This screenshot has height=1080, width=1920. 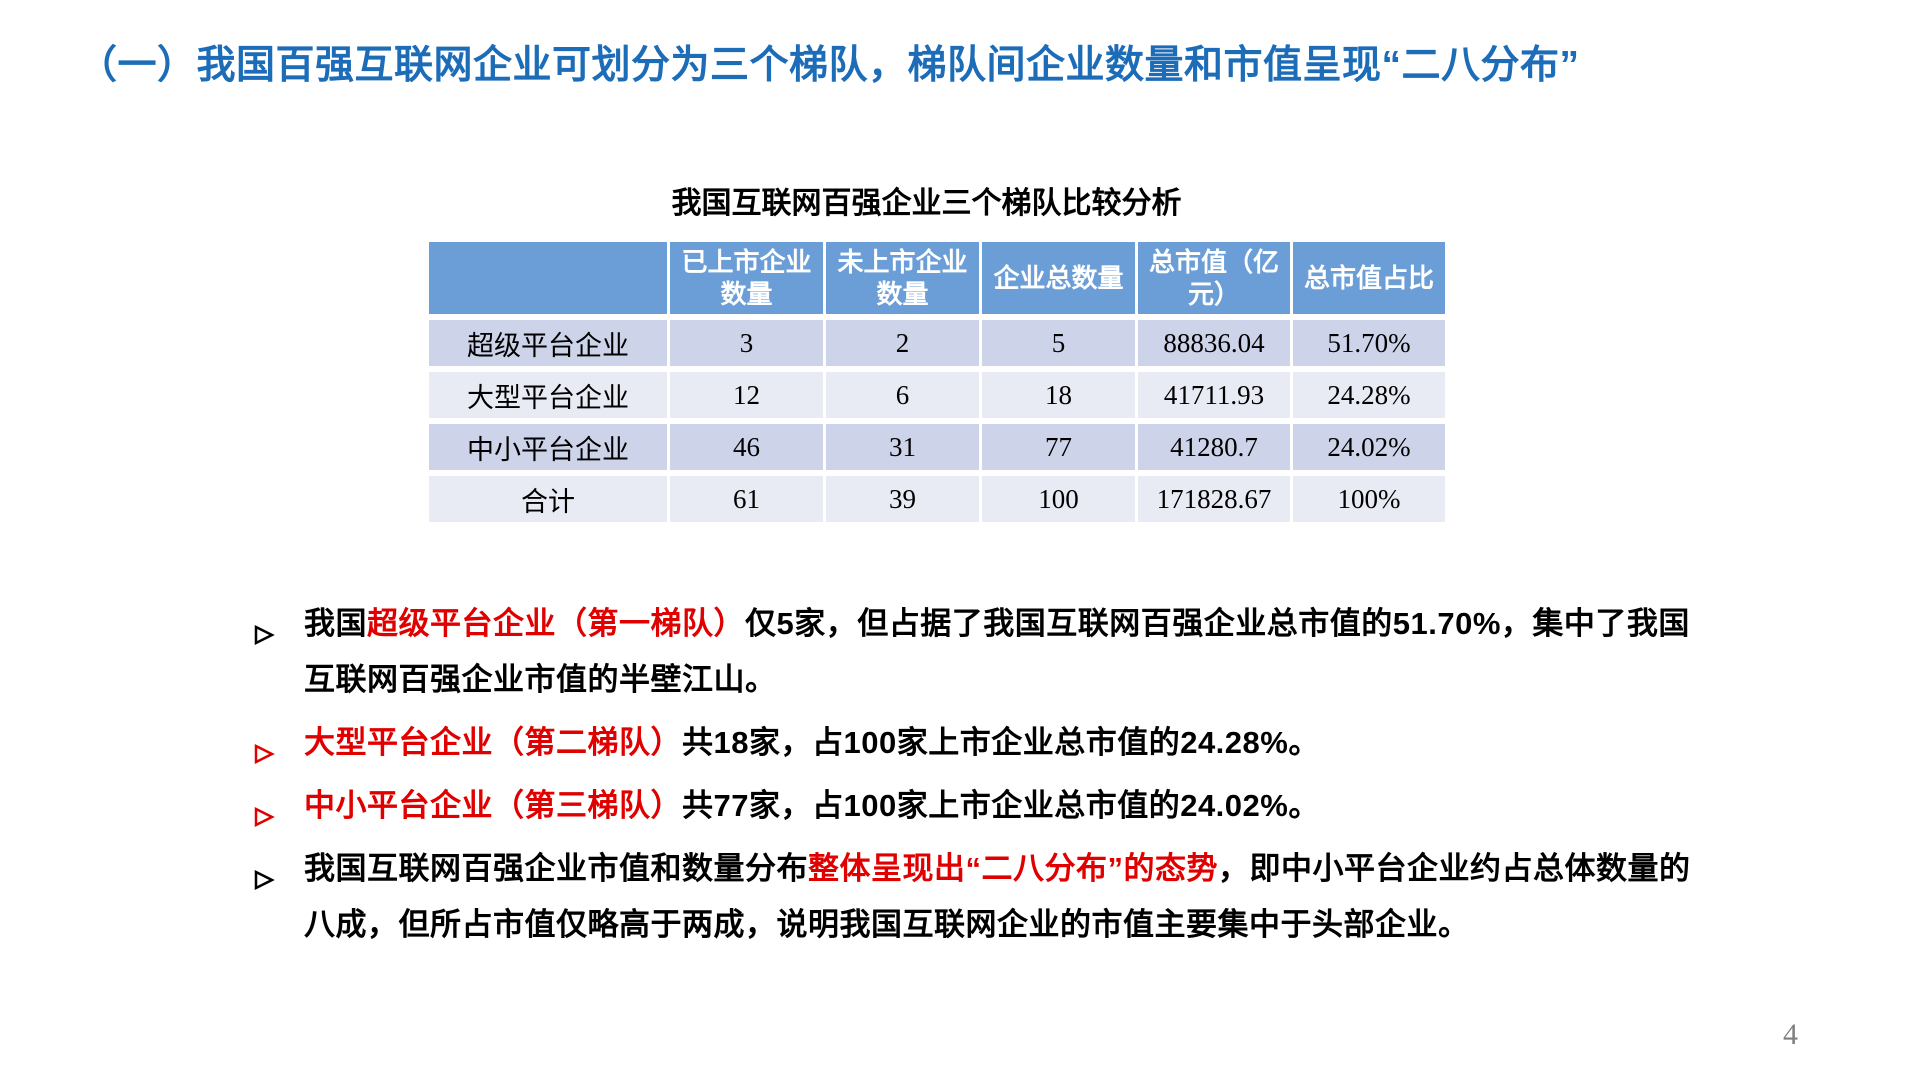 I want to click on page-number: 4, so click(x=1790, y=1034).